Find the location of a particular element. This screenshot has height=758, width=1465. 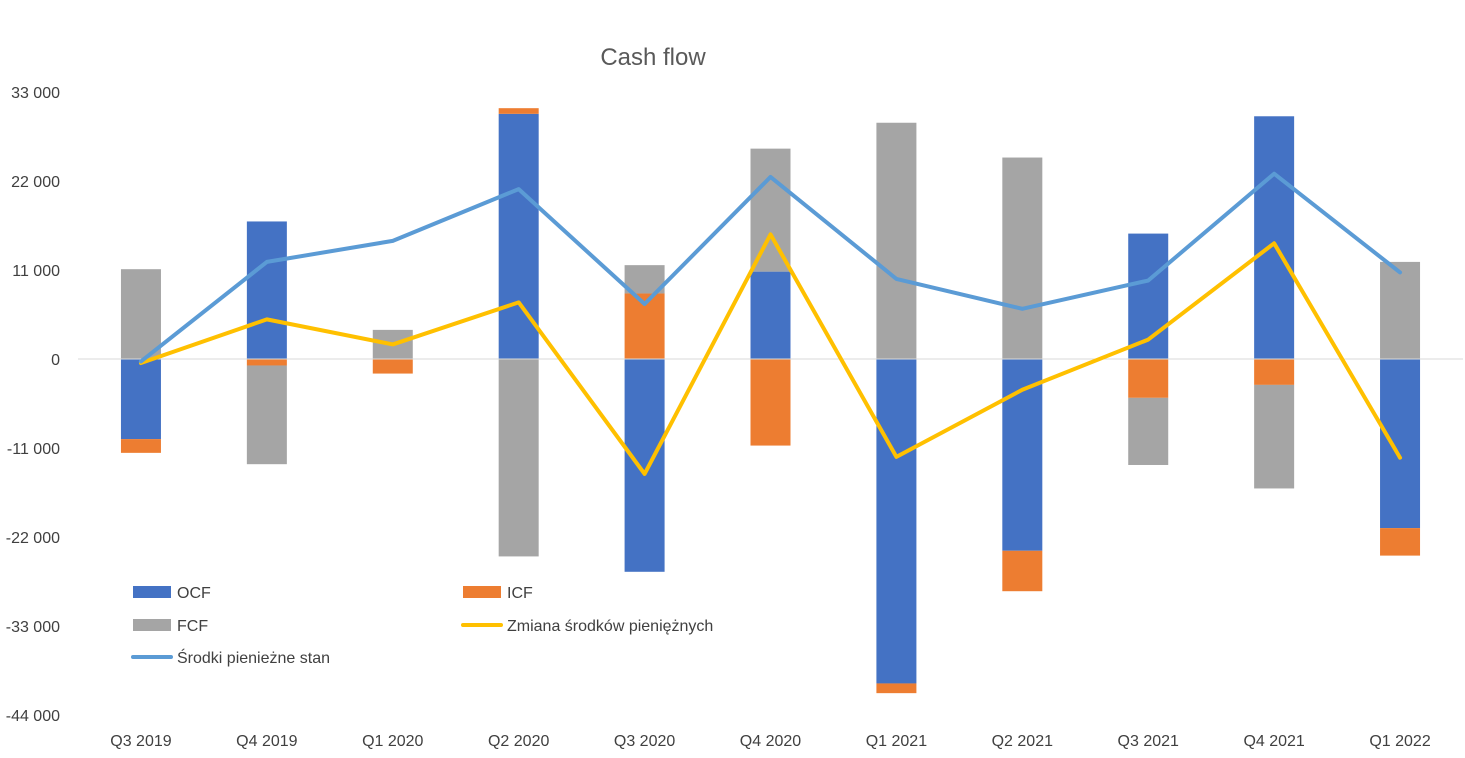

y-tick-label: 11 000 is located at coordinates (36, 271).